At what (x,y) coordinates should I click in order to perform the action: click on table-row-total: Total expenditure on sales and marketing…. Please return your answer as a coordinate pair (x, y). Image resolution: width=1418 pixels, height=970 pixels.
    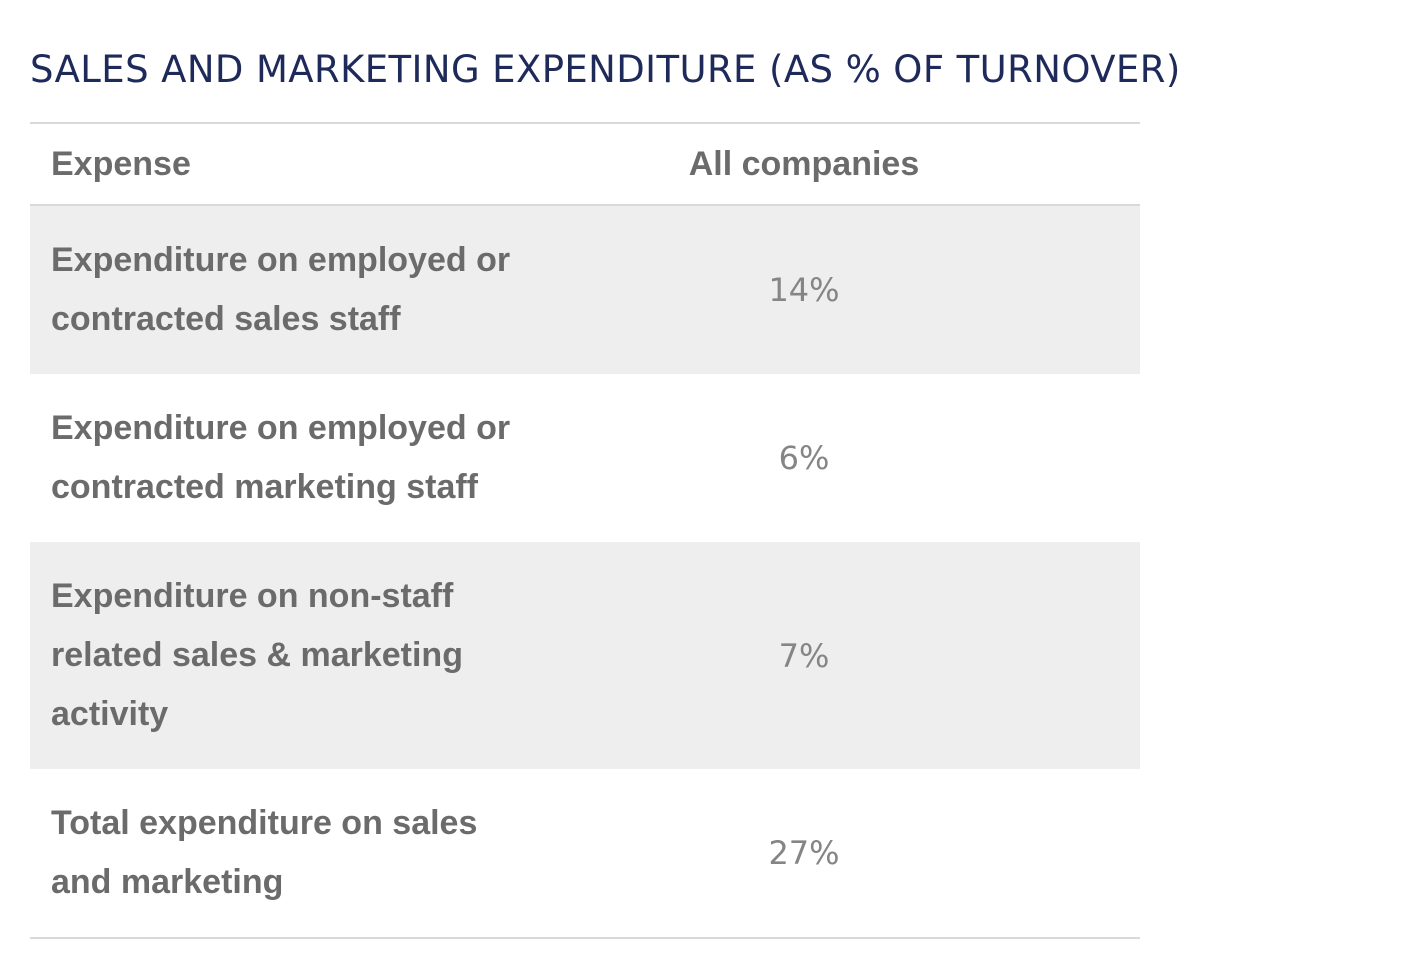
    Looking at the image, I should click on (585, 853).